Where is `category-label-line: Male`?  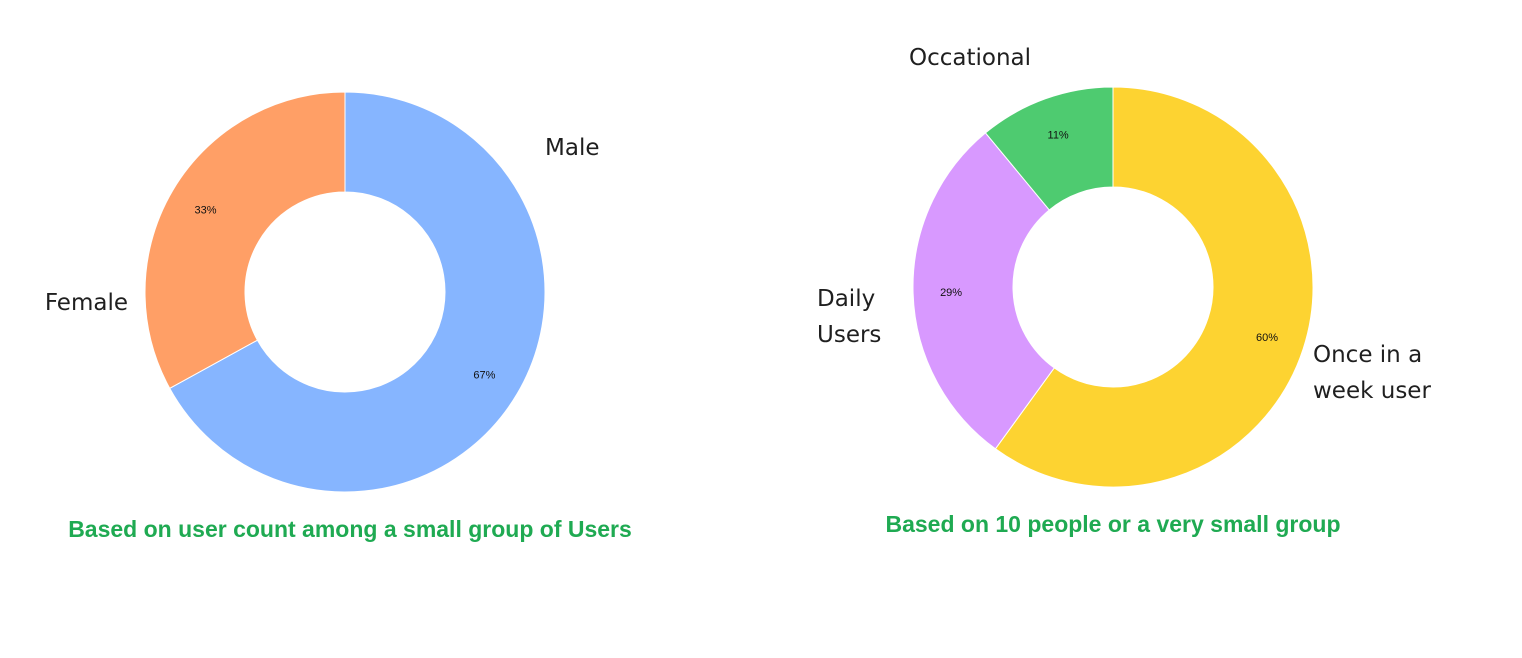 category-label-line: Male is located at coordinates (572, 148).